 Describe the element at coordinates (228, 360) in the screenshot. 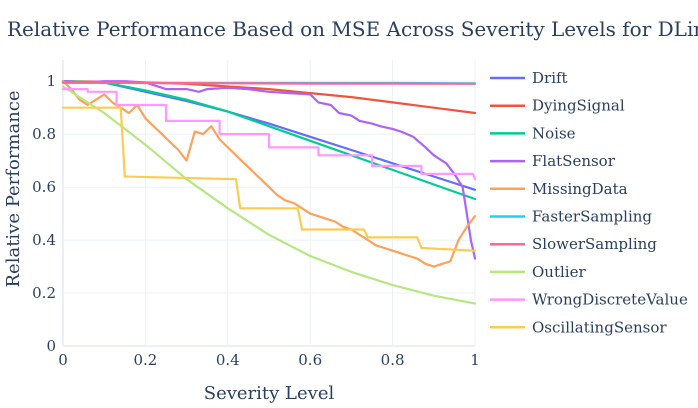

I see `x-tick-label: 0.4` at that location.